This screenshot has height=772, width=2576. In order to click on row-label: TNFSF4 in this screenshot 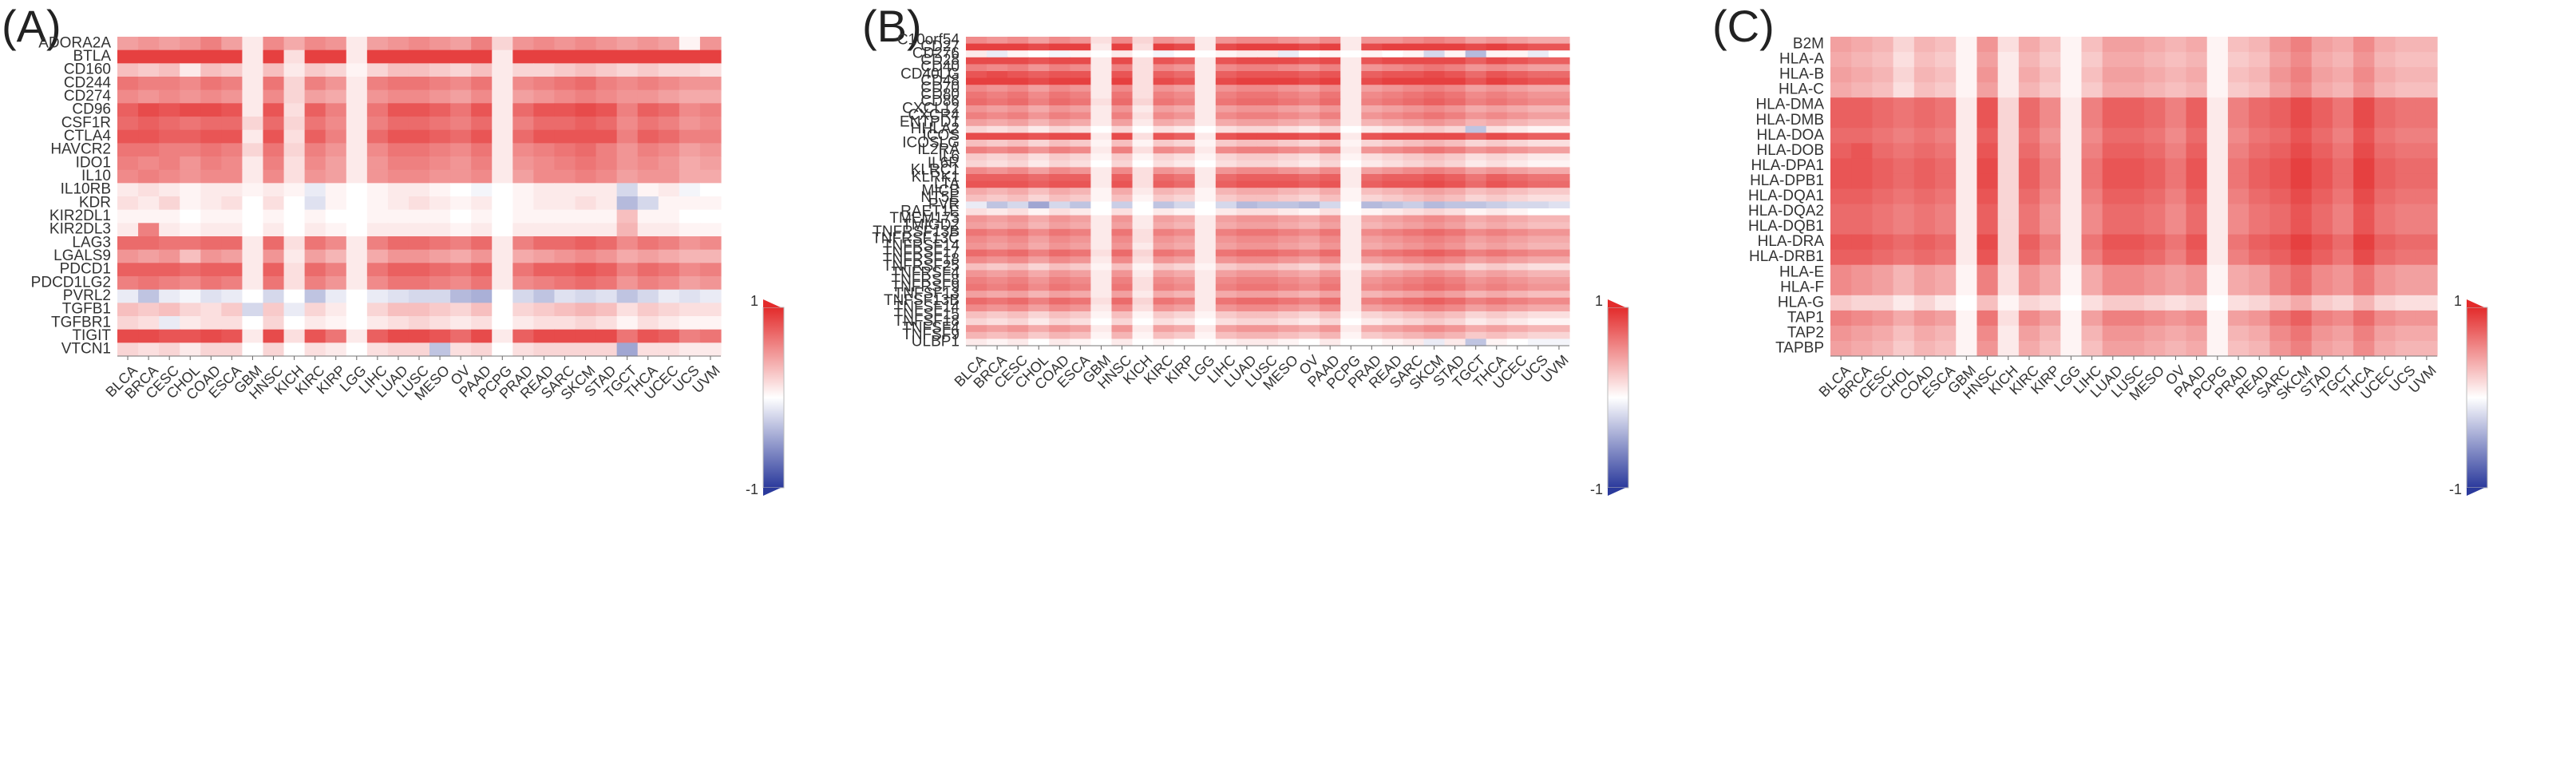, I will do `click(931, 328)`.